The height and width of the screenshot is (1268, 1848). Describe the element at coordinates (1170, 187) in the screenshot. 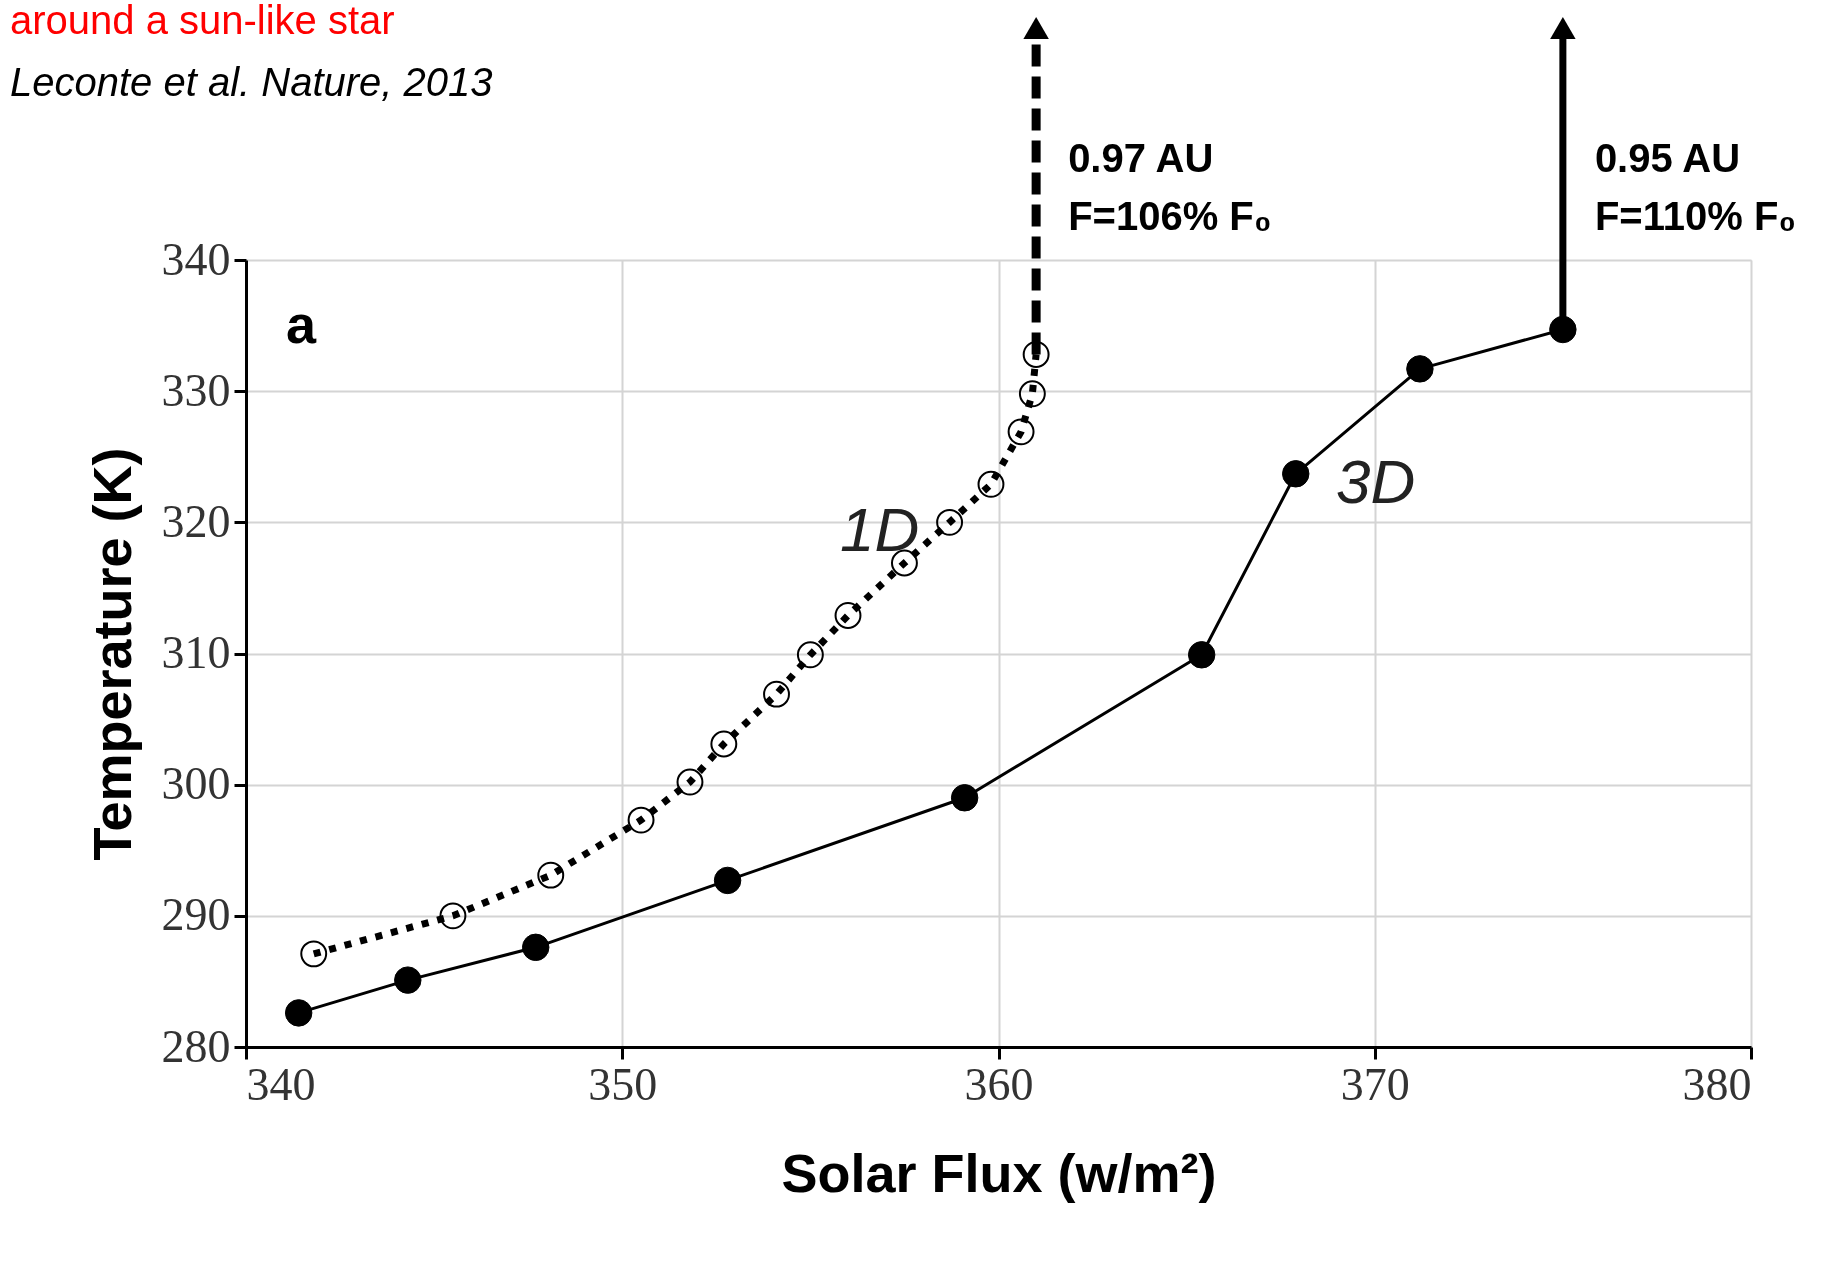

I see `text: 0.97 AU F=106% F₀` at that location.